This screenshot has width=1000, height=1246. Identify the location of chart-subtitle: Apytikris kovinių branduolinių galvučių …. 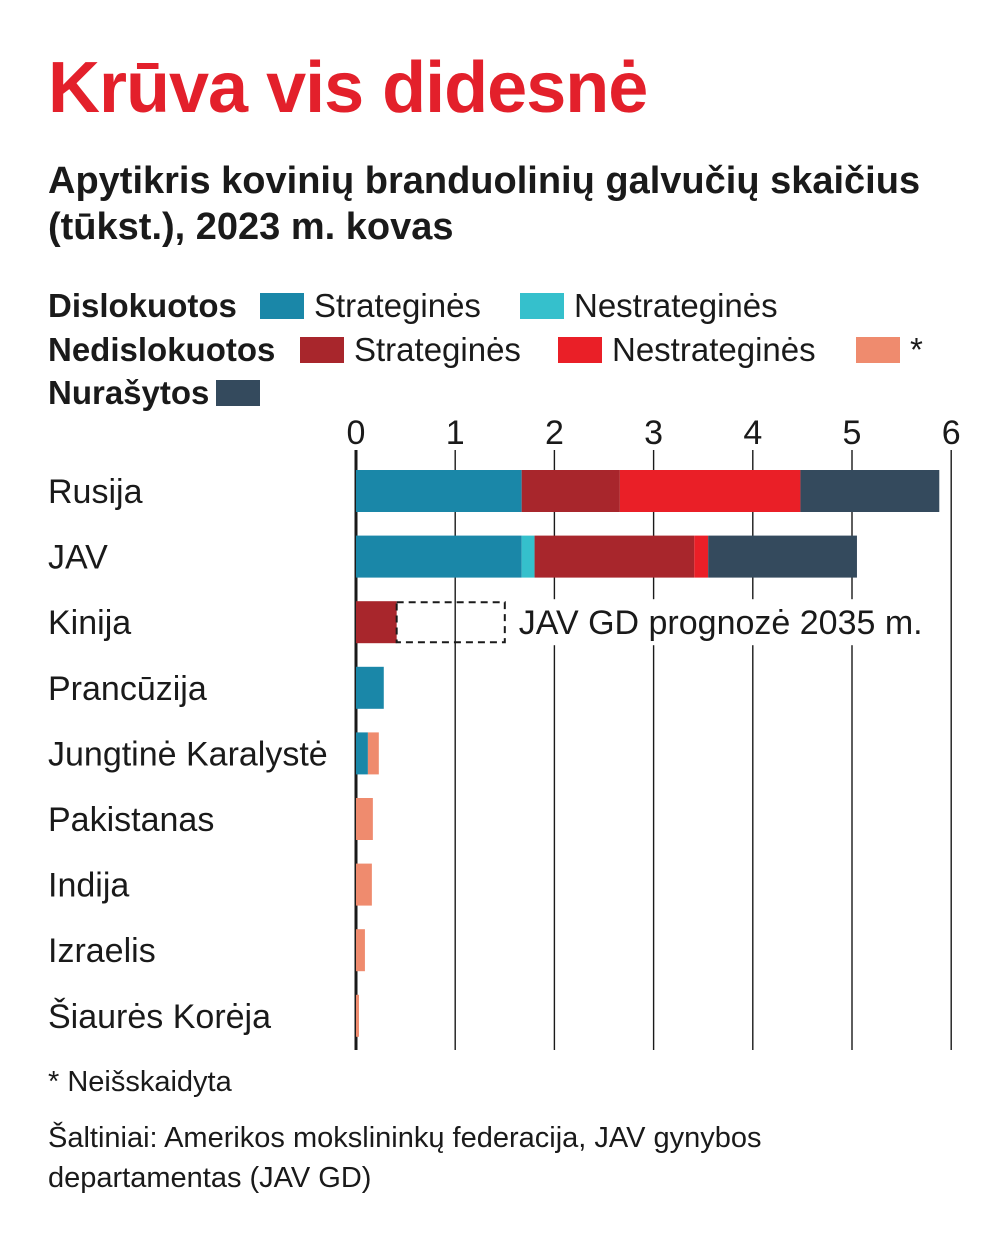
(484, 204).